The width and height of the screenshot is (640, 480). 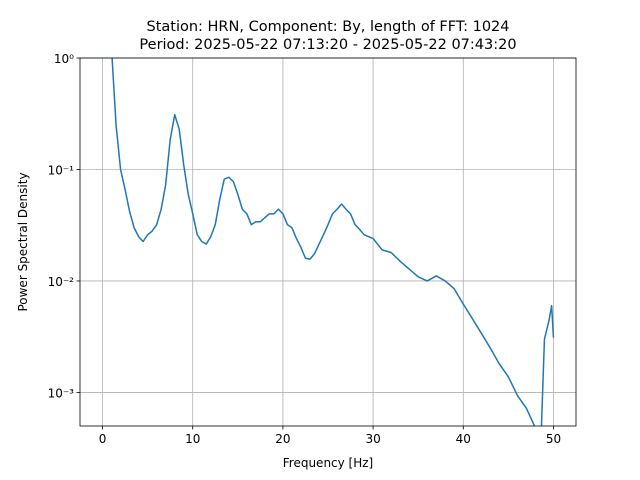 What do you see at coordinates (192, 439) in the screenshot?
I see `x-tick-label: 10` at bounding box center [192, 439].